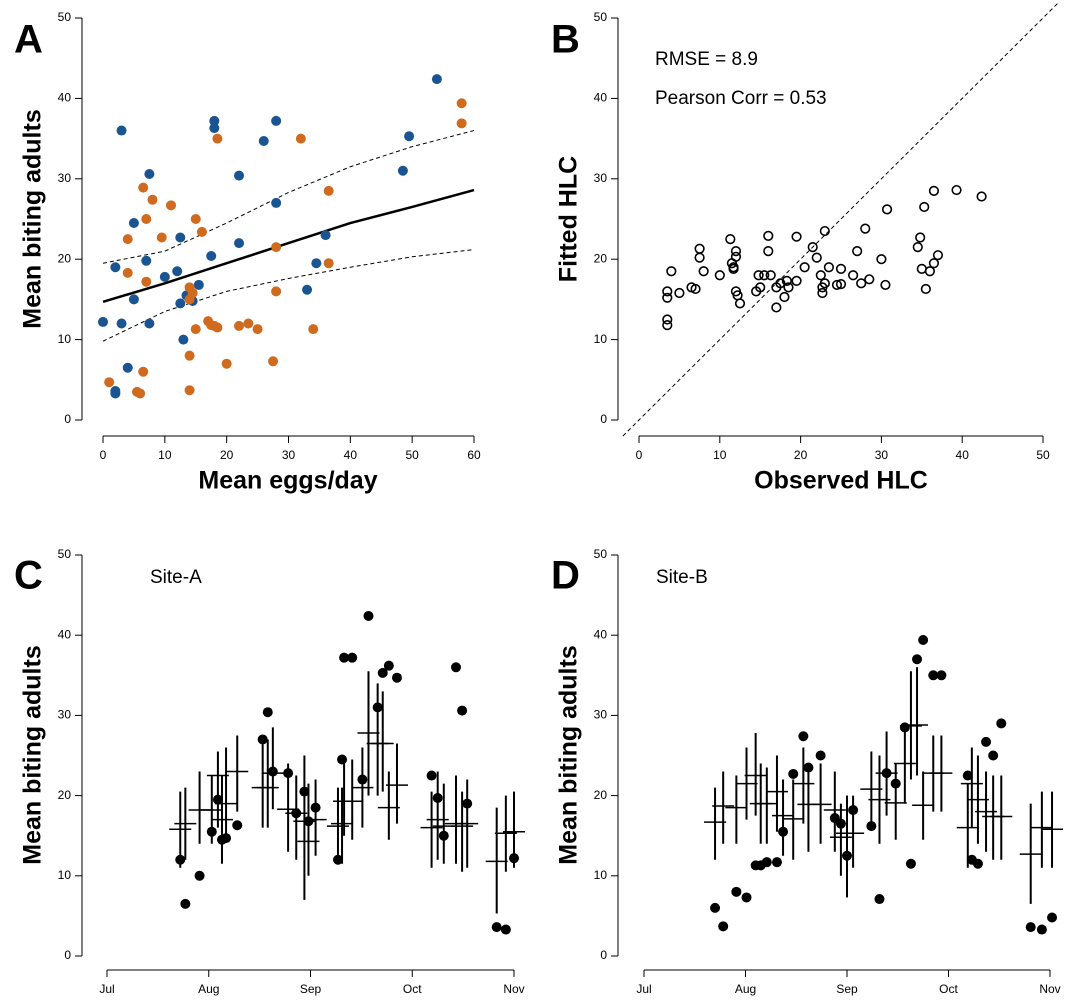  Describe the element at coordinates (720, 455) in the screenshot. I see `x-tick-label: 10` at that location.